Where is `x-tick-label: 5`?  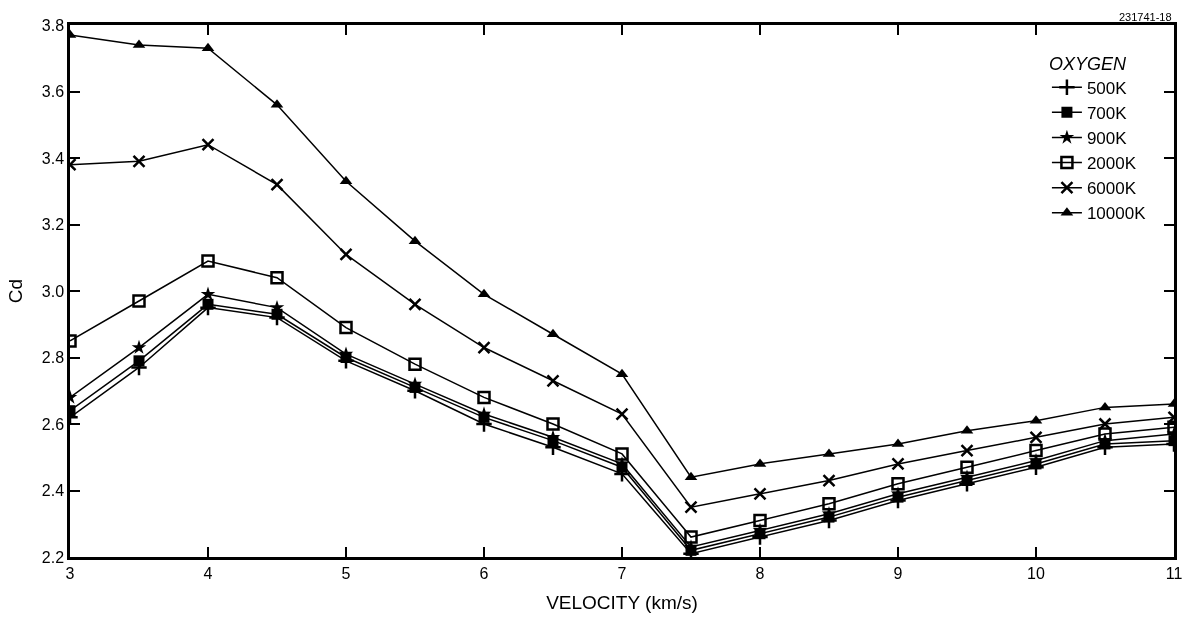 x-tick-label: 5 is located at coordinates (346, 573).